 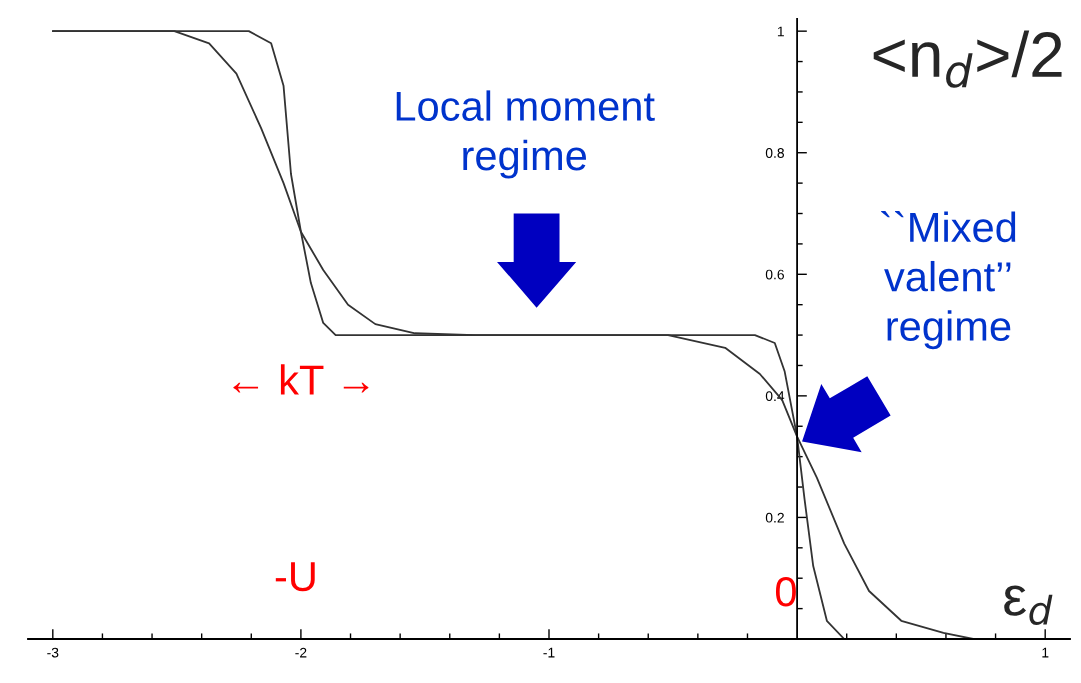 I want to click on annotation: ``Mixed valent’’ regime, so click(x=948, y=280).